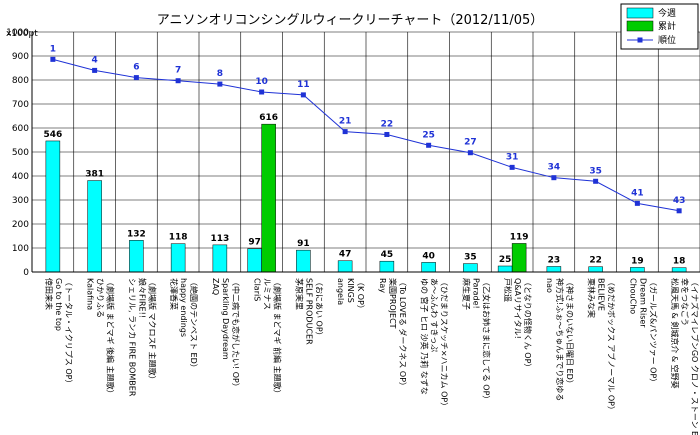 This screenshot has width=700, height=435. What do you see at coordinates (183, 307) in the screenshot?
I see `category-label-line: happy endings` at bounding box center [183, 307].